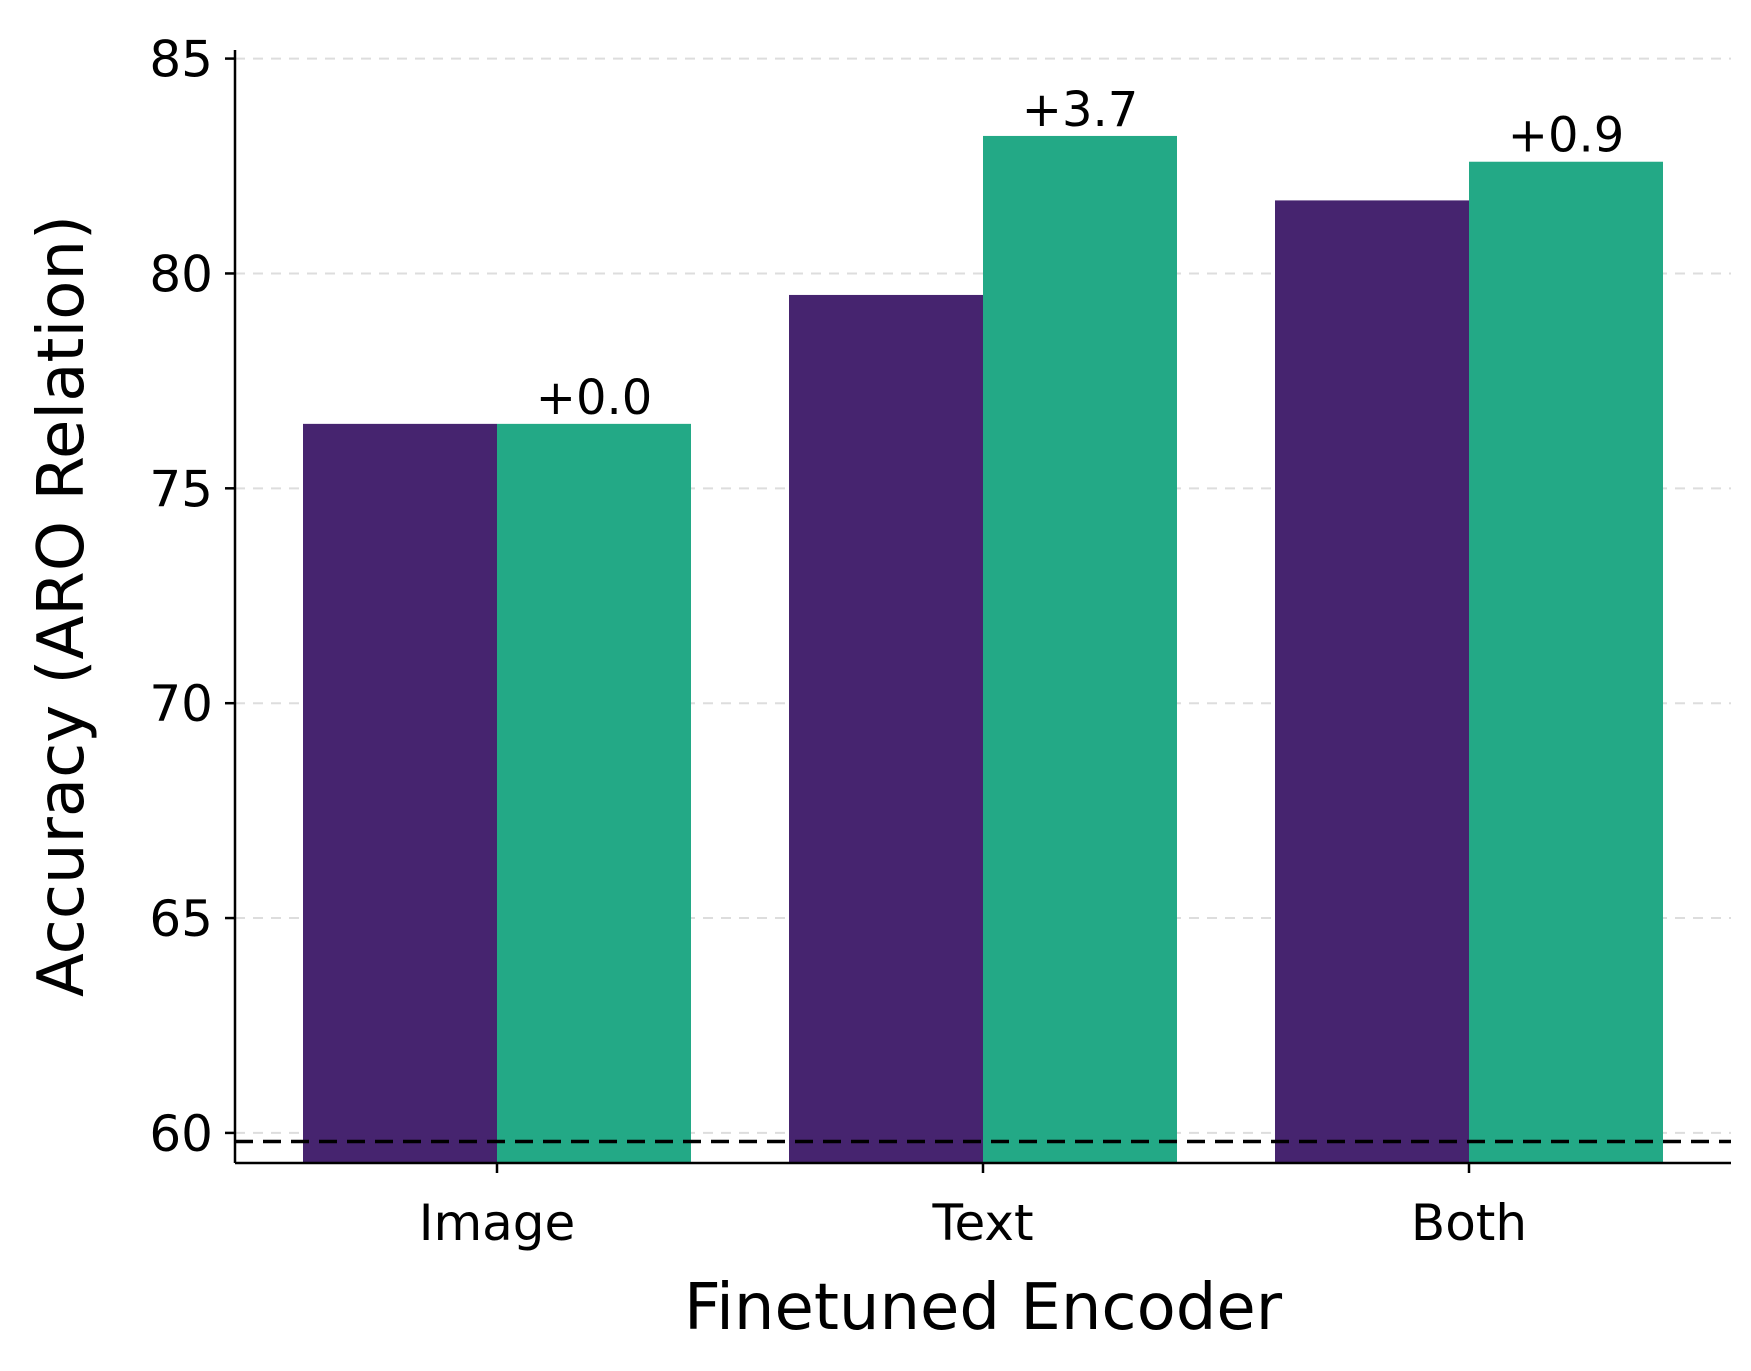 The image size is (1751, 1371). I want to click on bar-value-label: +3.7, so click(1080, 110).